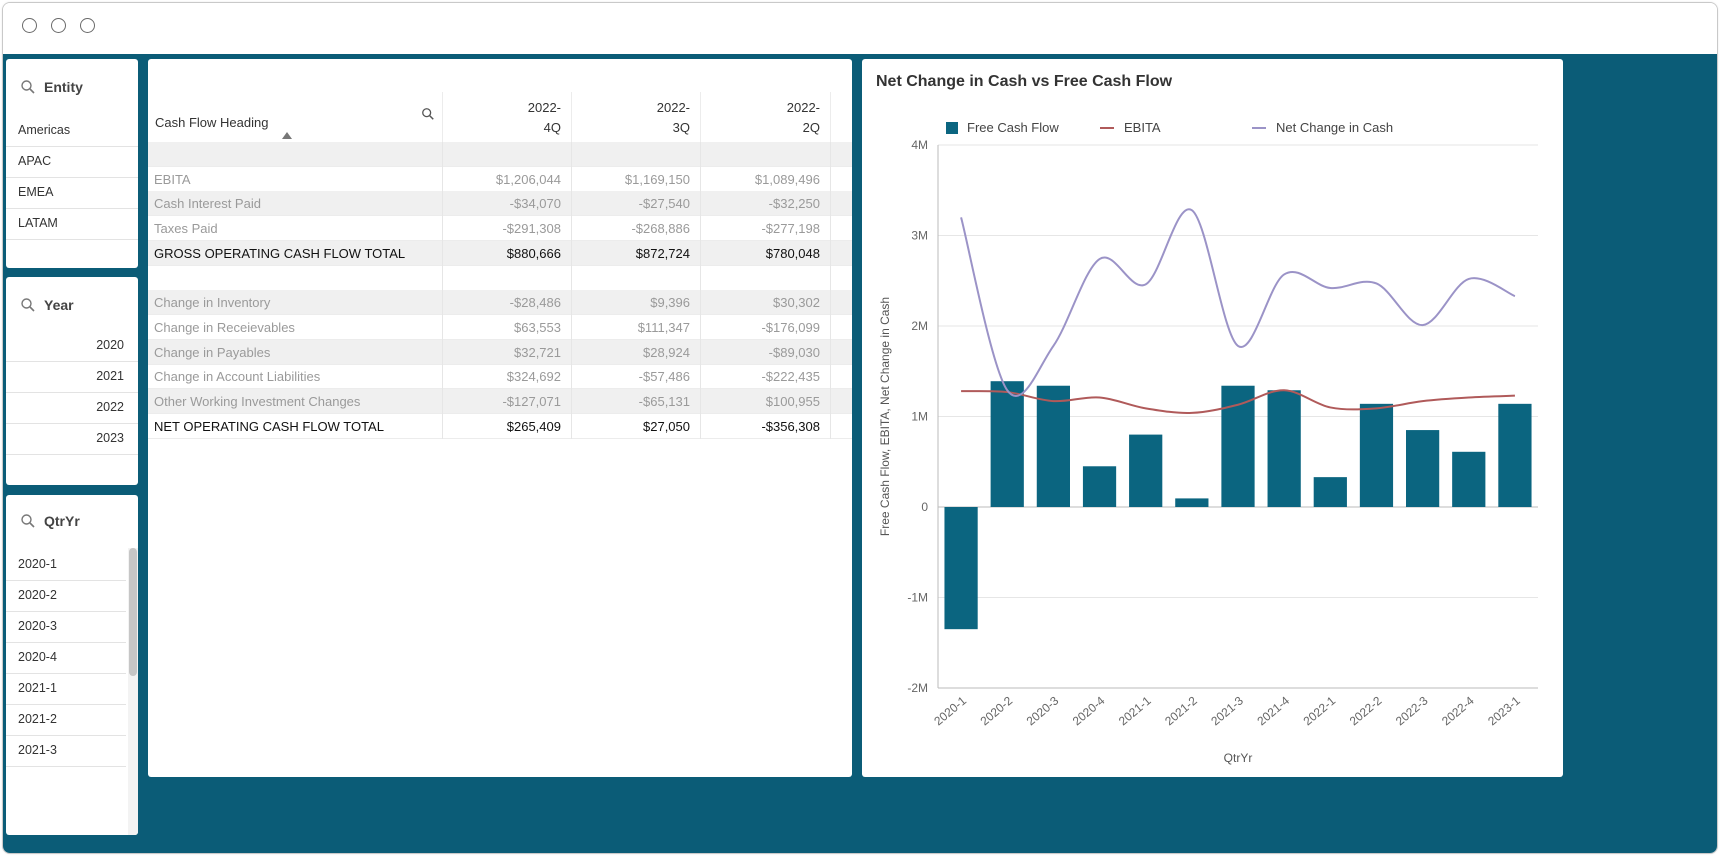  What do you see at coordinates (1238, 302) in the screenshot?
I see `line-net-change-in-cash` at bounding box center [1238, 302].